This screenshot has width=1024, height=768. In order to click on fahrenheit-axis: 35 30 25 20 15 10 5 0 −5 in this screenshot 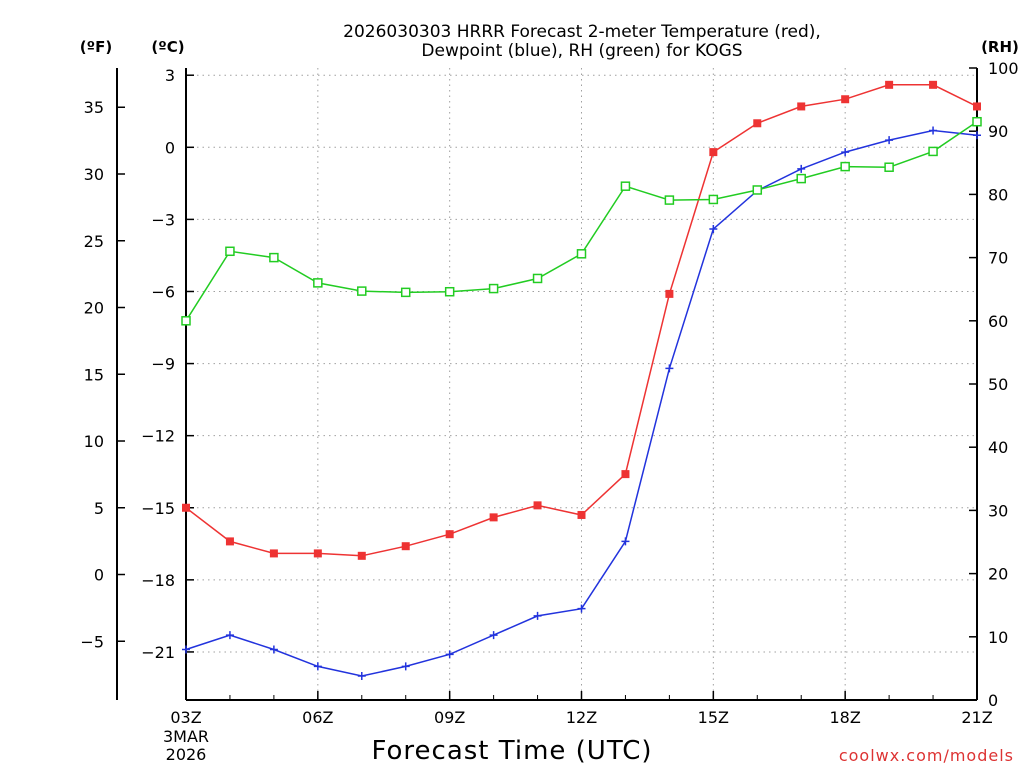, I will do `click(102, 374)`.